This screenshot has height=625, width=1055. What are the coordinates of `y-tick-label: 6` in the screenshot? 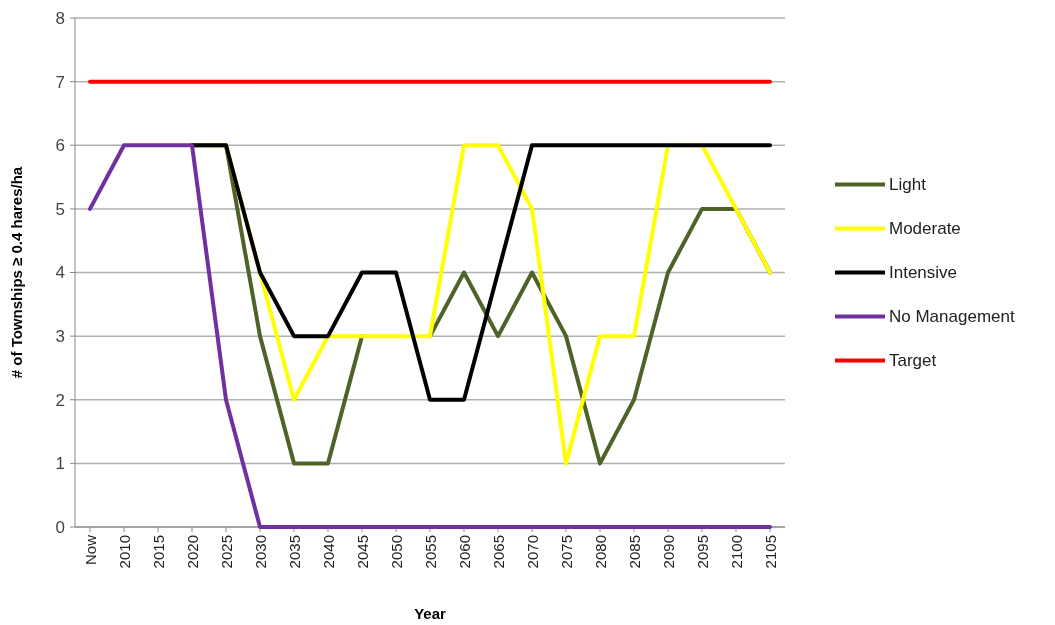 It's located at (60, 146).